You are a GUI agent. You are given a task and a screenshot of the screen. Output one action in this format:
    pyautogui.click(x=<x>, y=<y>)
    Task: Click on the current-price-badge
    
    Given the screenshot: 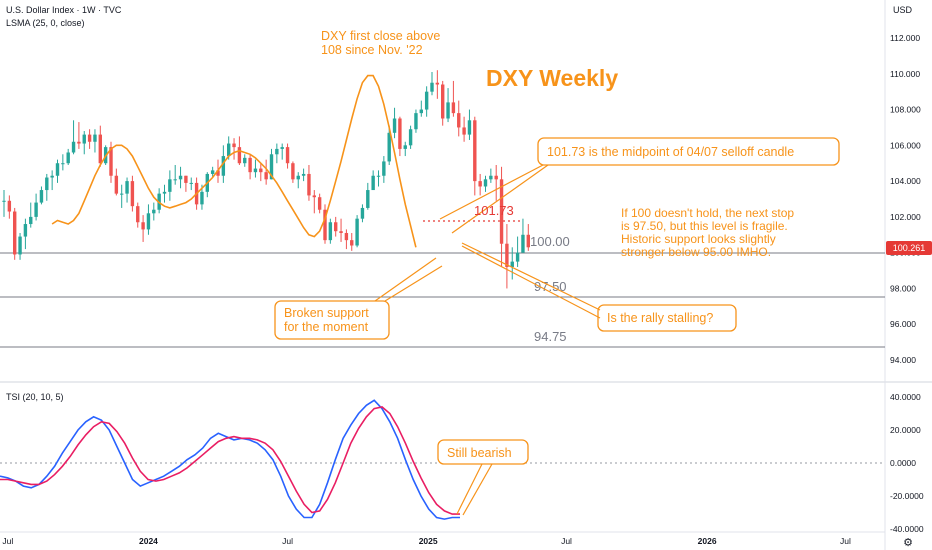 What is the action you would take?
    pyautogui.click(x=909, y=248)
    